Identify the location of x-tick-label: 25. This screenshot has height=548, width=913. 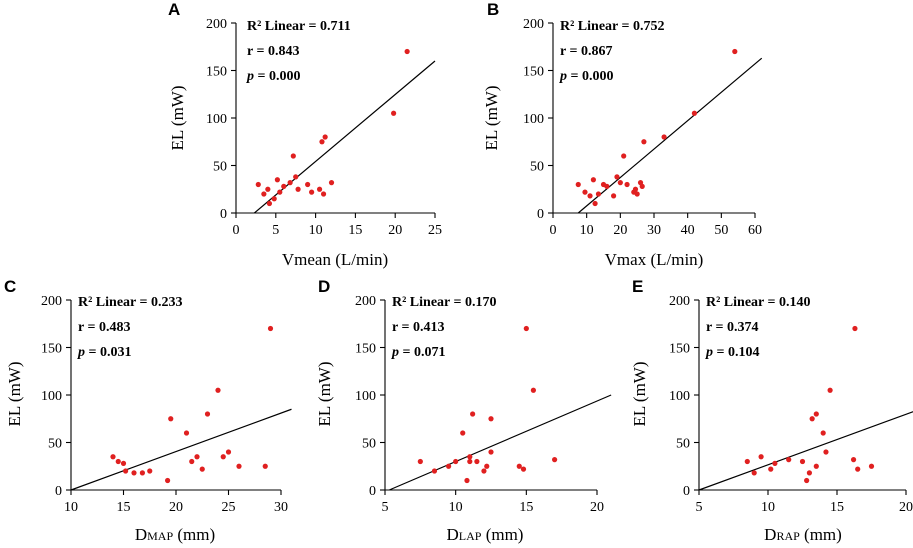
(229, 507).